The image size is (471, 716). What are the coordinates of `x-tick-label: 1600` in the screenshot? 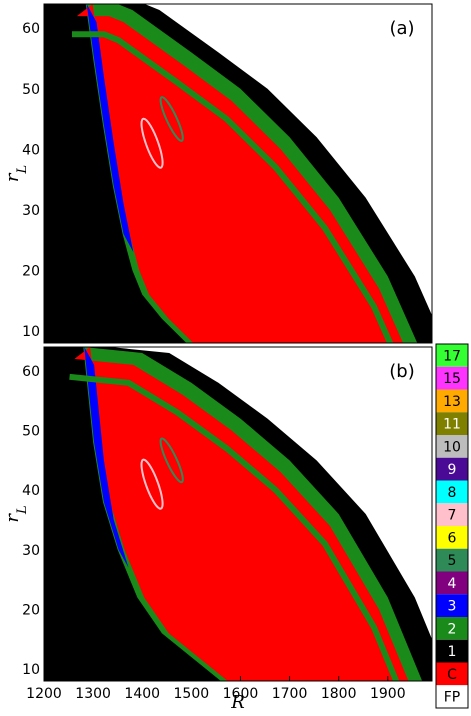 It's located at (241, 694).